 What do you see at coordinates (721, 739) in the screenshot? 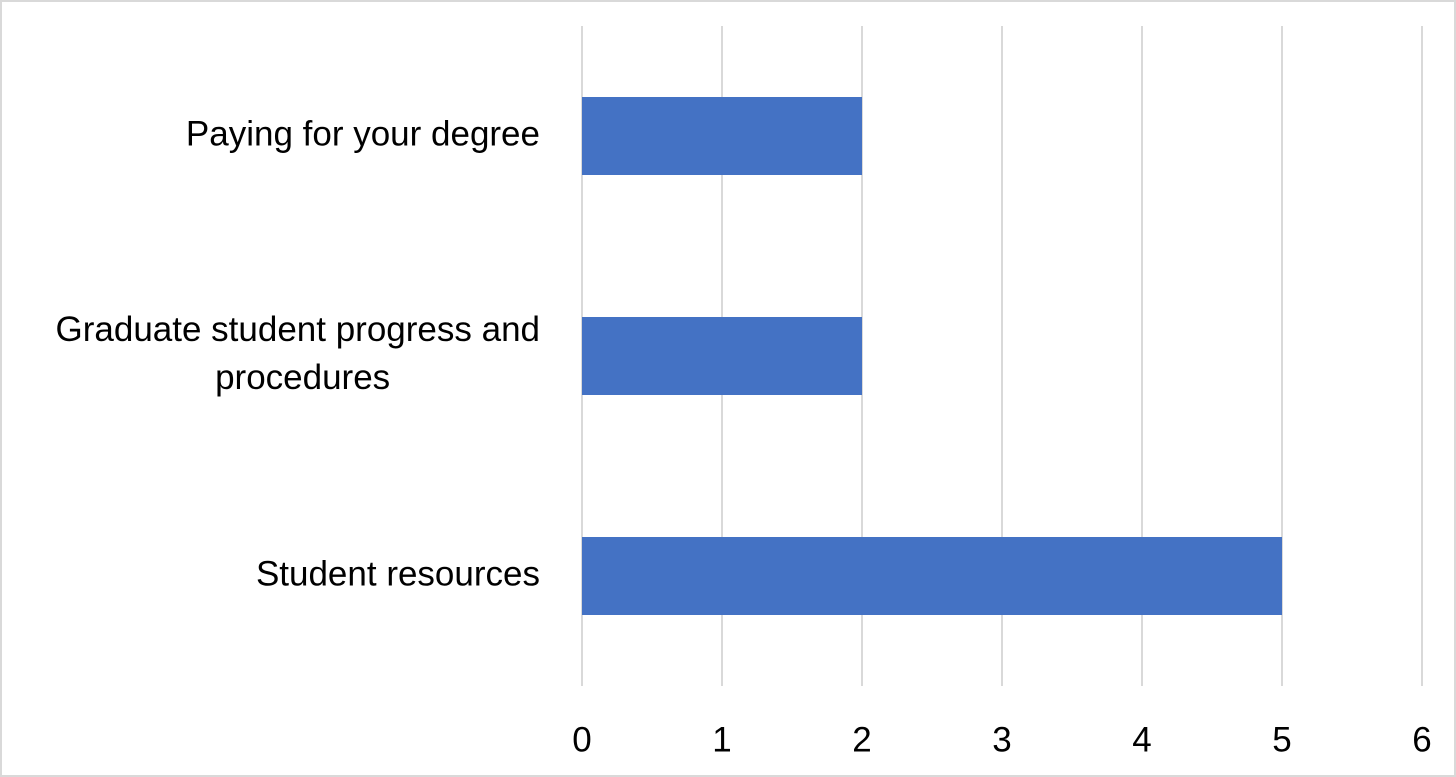
I see `x-tick-label: 1` at bounding box center [721, 739].